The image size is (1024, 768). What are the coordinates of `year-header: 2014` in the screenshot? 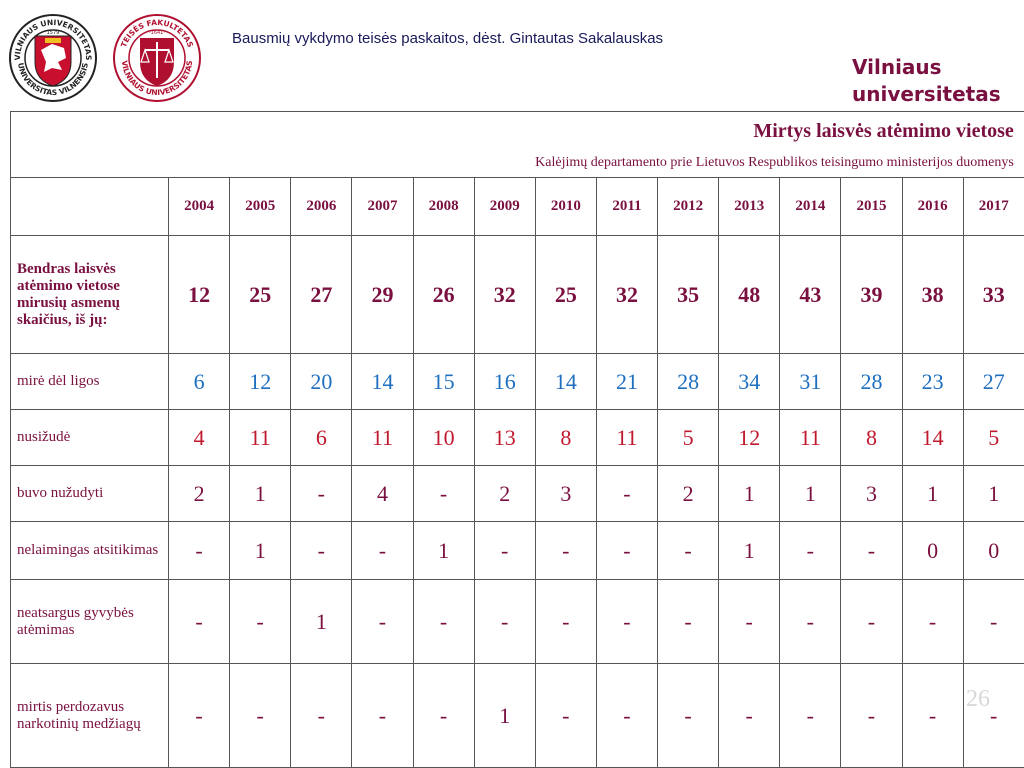 It's located at (810, 206).